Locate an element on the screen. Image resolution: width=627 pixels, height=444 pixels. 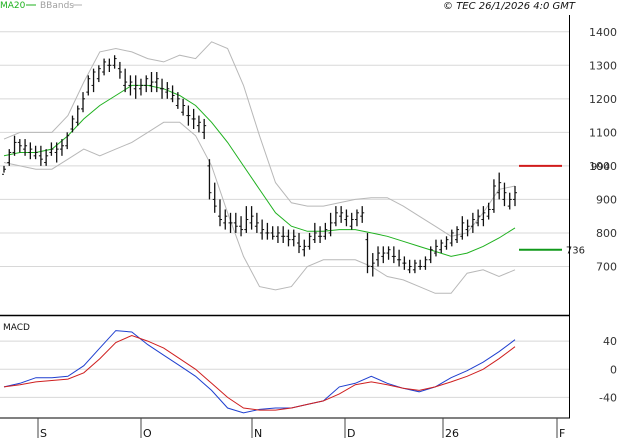
price-y-ticks: 1400 1300 1200 1100 1000 900 800 700 is located at coordinates (603, 150).